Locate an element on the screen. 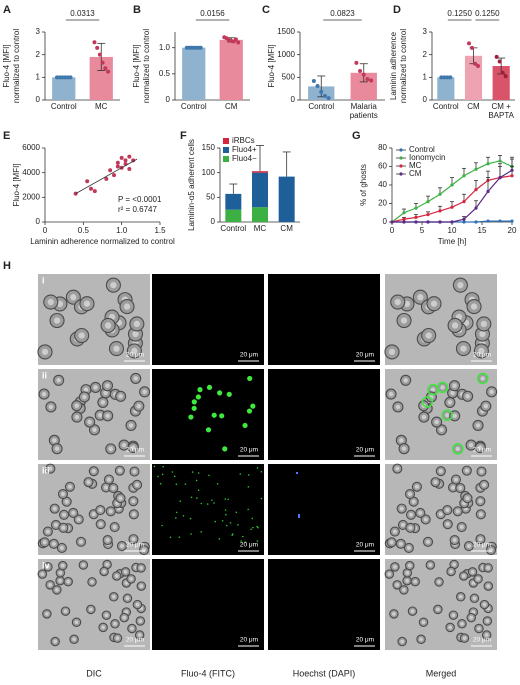 This screenshot has width=520, height=685. legend-label: Fluo4+ is located at coordinates (244, 149).